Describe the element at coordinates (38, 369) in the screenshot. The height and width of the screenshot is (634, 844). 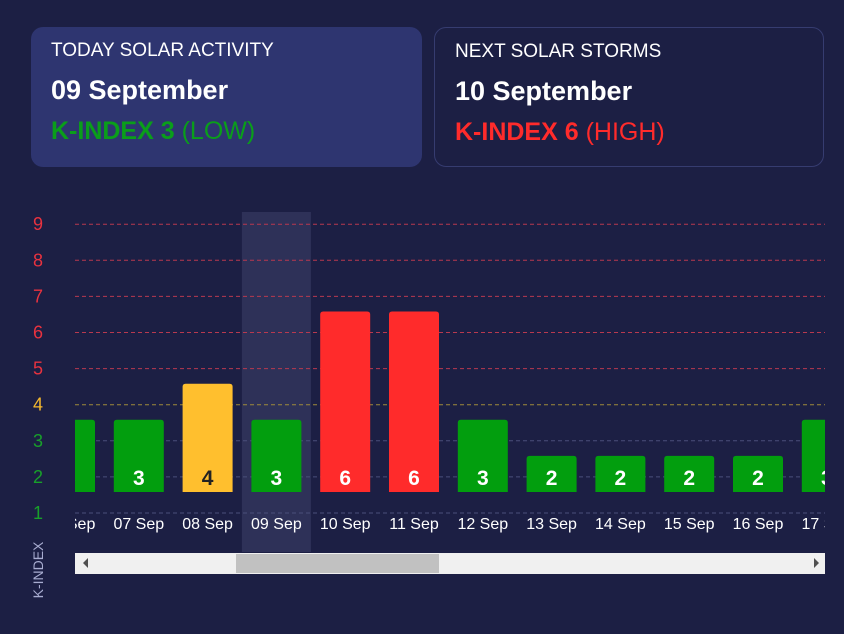
I see `y-tick-label: 5` at that location.